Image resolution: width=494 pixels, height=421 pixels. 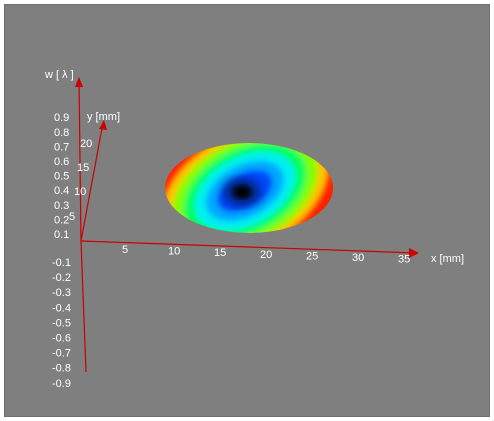 What do you see at coordinates (103, 125) in the screenshot?
I see `y-axis-arrowhead` at bounding box center [103, 125].